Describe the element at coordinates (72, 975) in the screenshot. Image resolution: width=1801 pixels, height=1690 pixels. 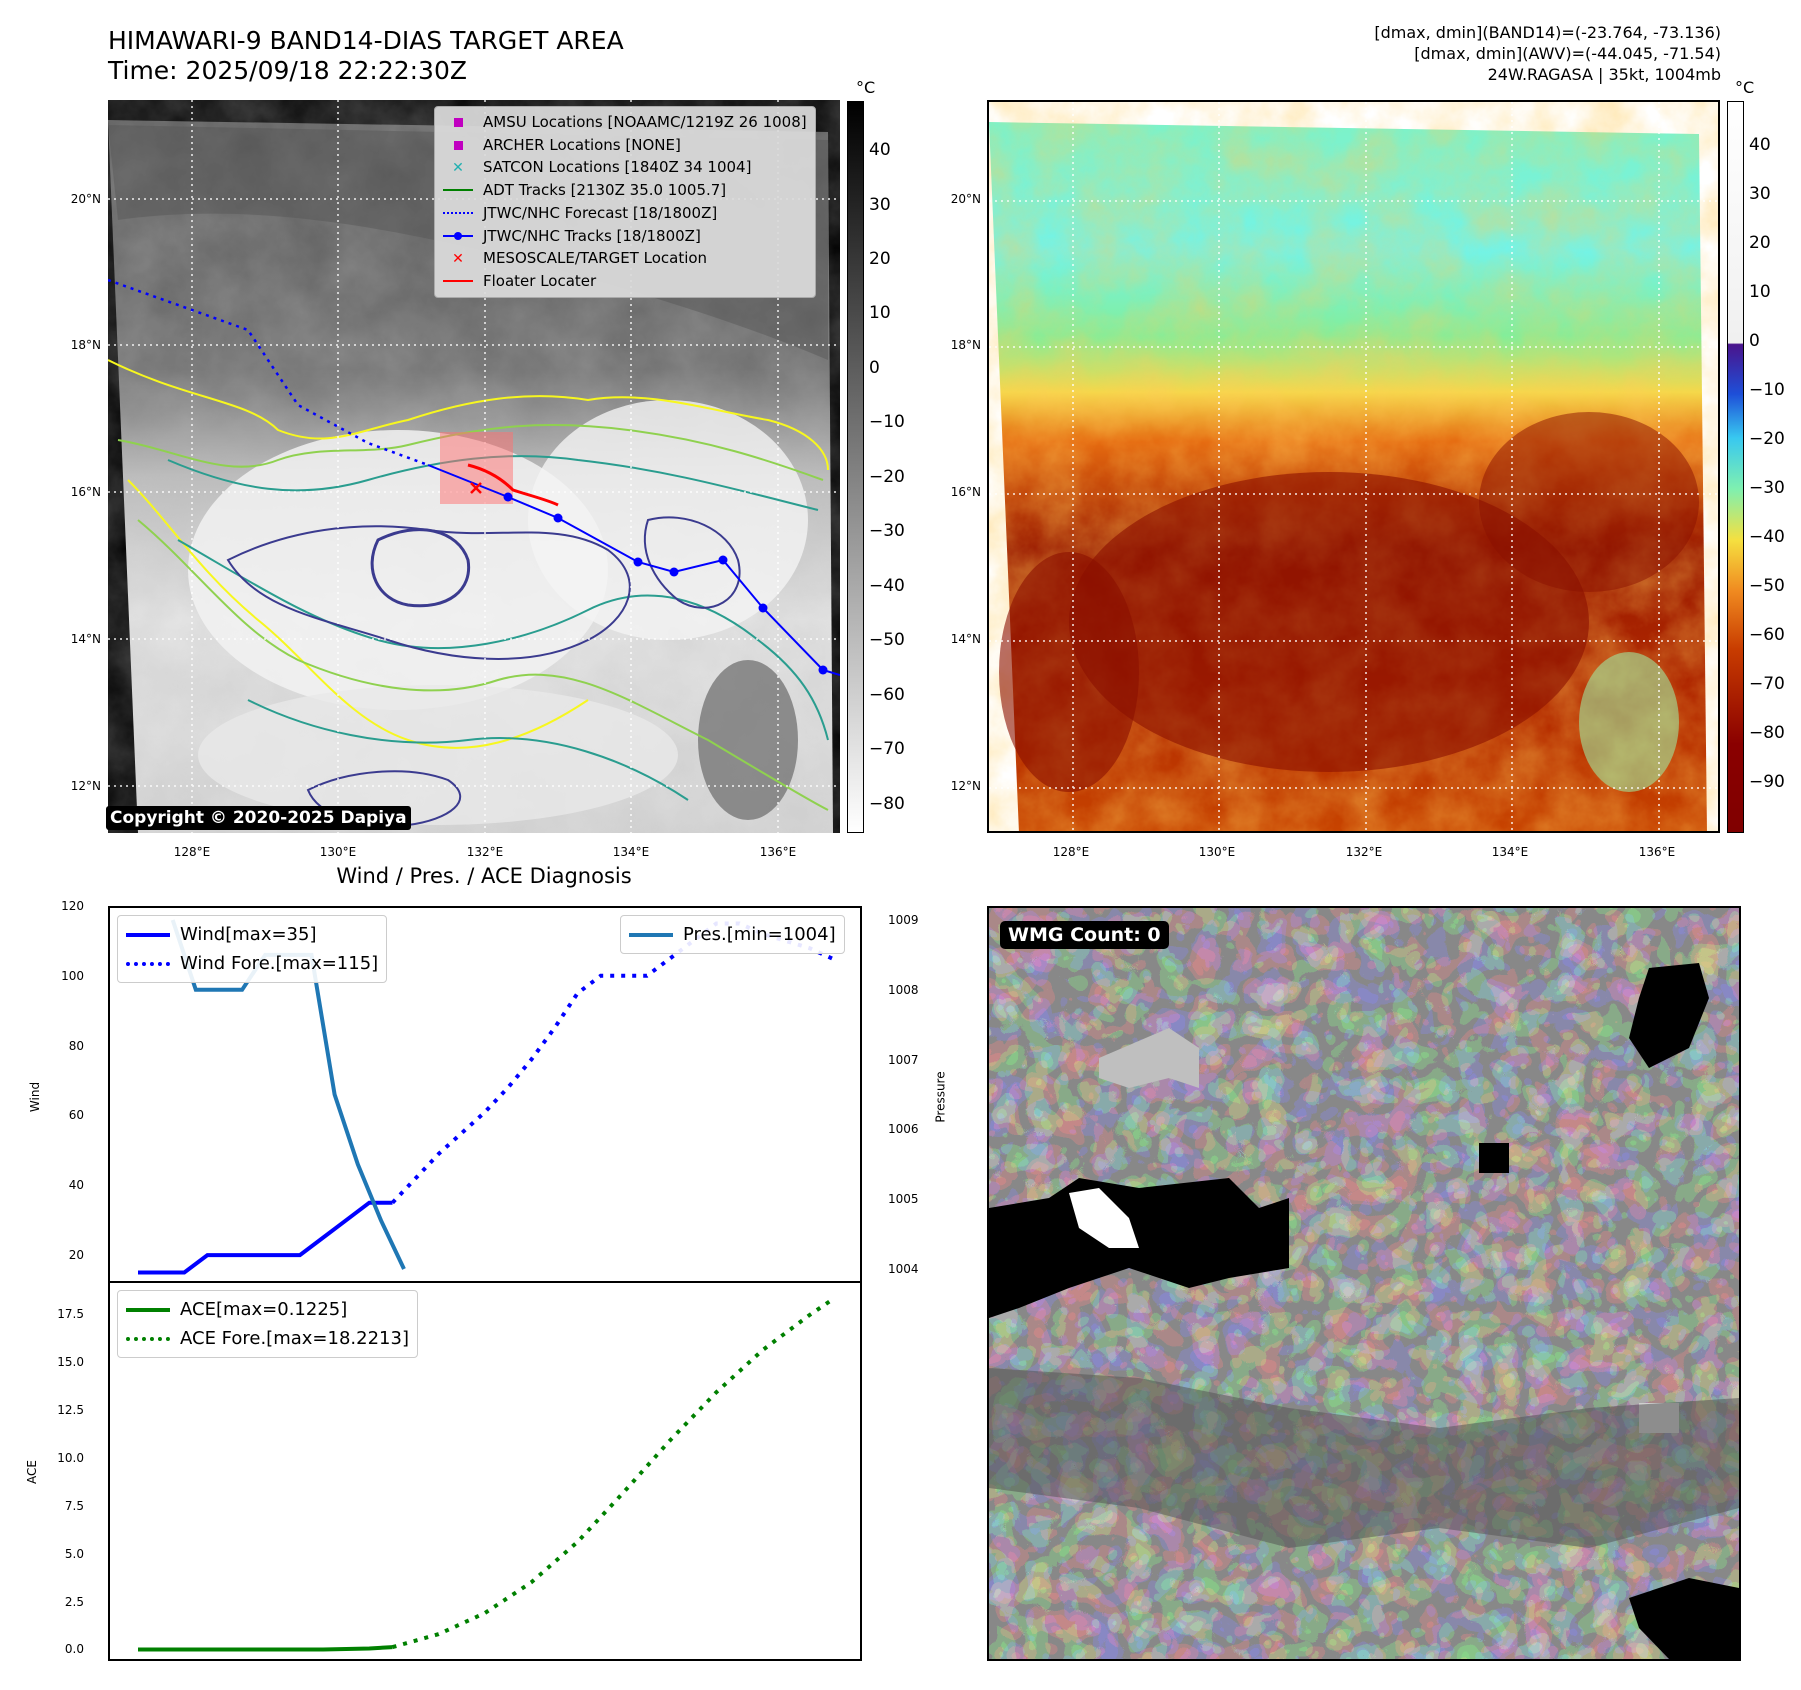
I see `wind-tick: 100` at that location.